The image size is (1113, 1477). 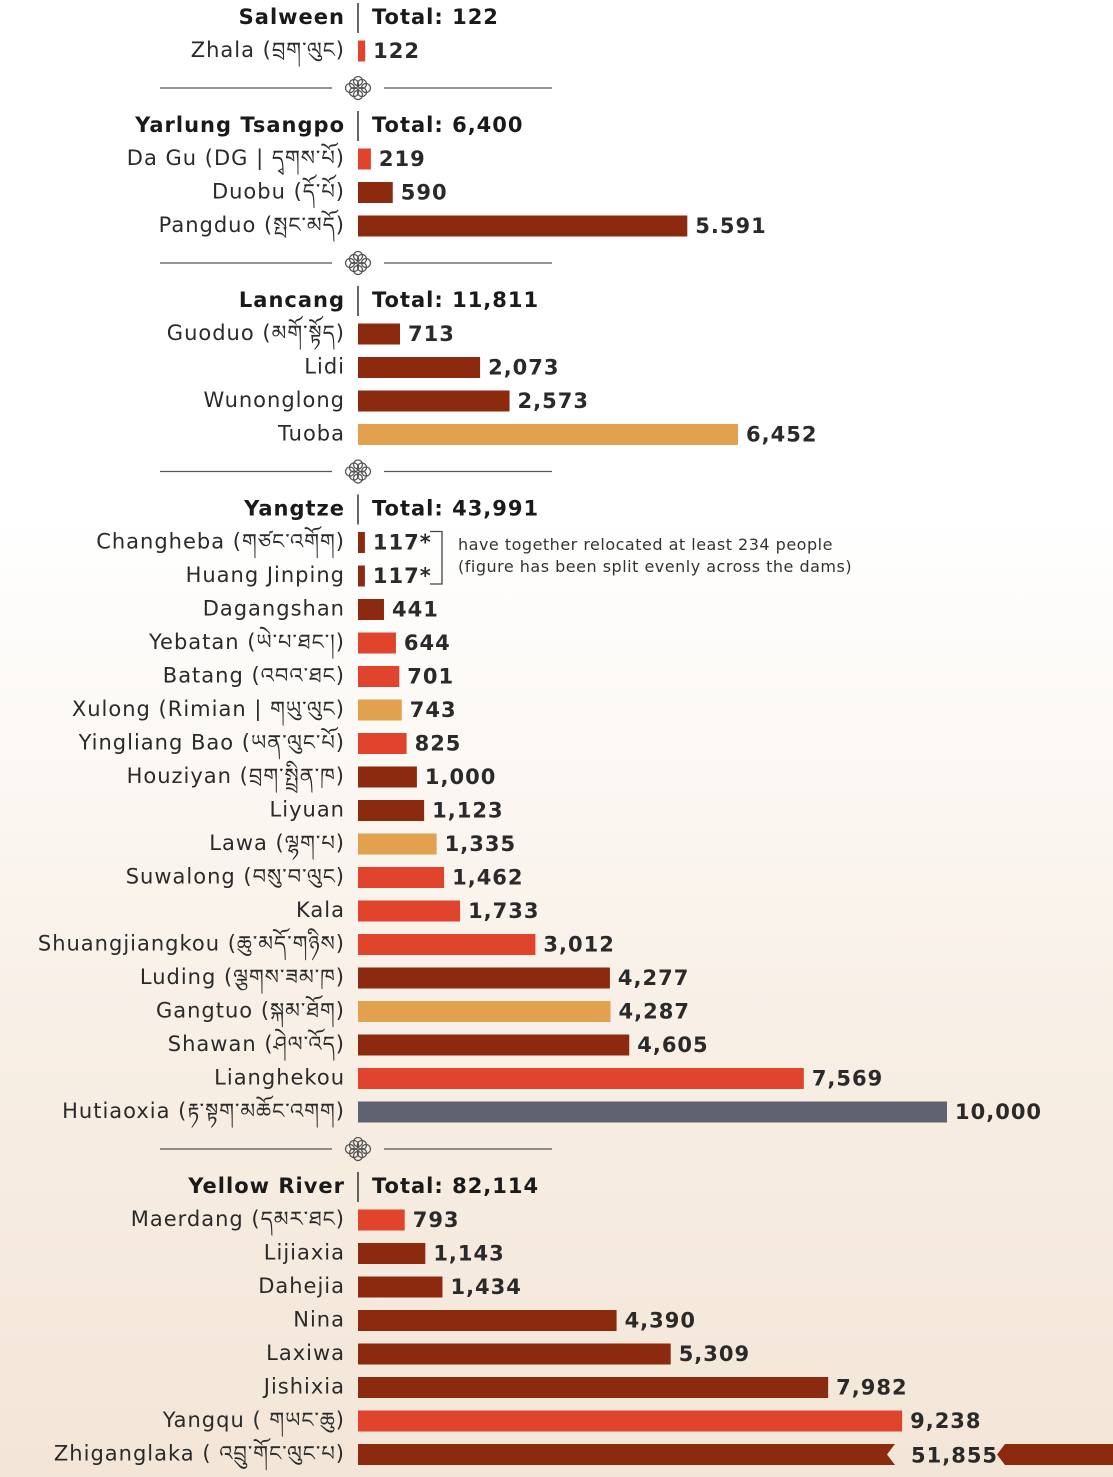 I want to click on value-label: 1,335, so click(x=480, y=844).